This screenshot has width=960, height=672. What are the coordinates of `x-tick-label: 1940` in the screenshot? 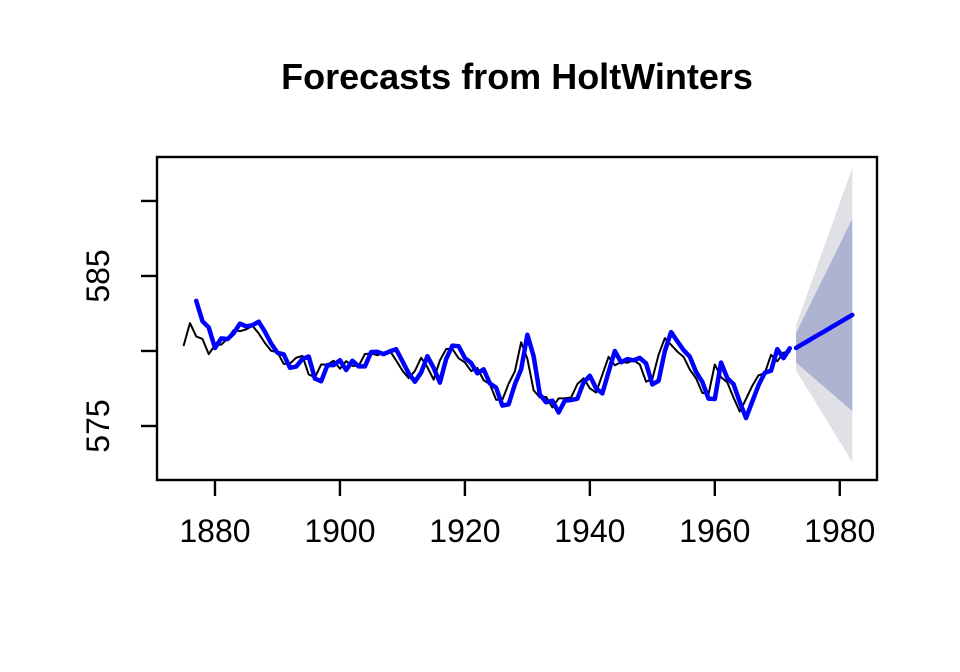 It's located at (589, 531).